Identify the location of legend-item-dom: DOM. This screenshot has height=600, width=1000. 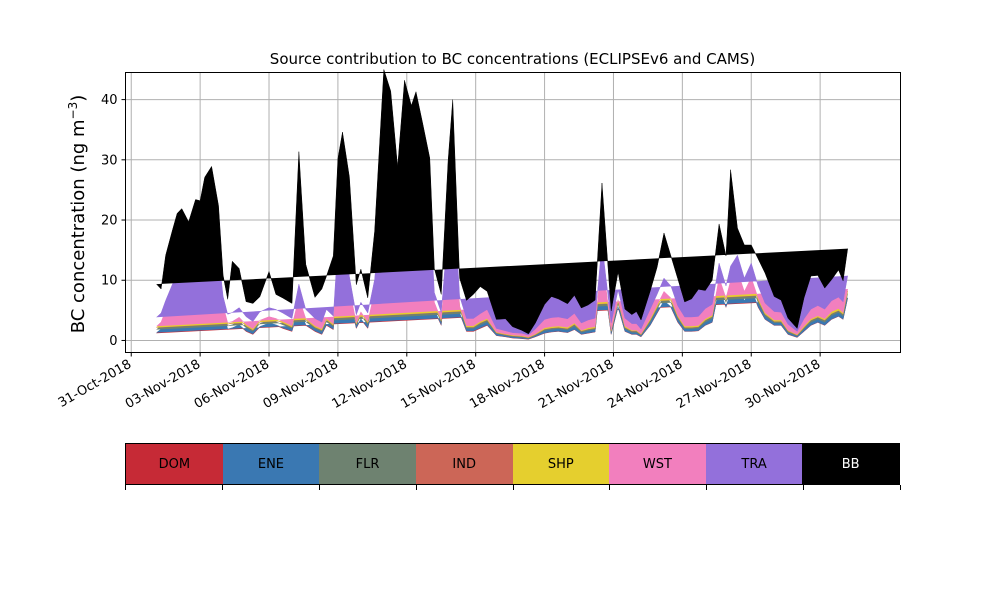
(174, 464).